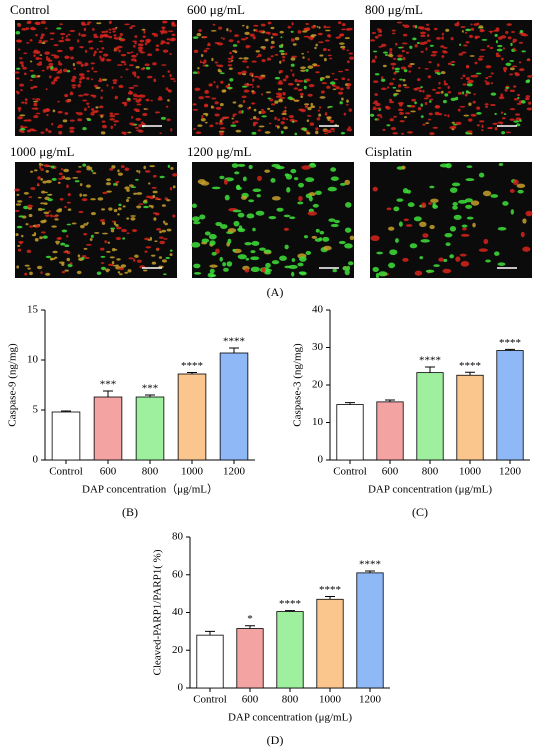  I want to click on image-label: Control, so click(30, 9).